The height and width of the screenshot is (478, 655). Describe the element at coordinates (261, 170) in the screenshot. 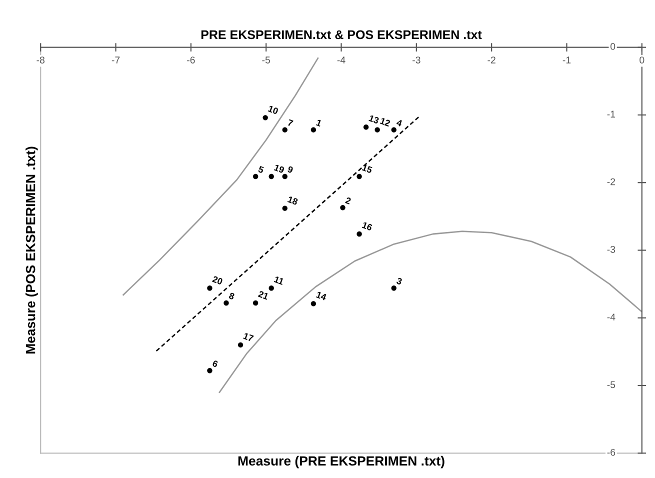

I see `annotation: 5` at that location.